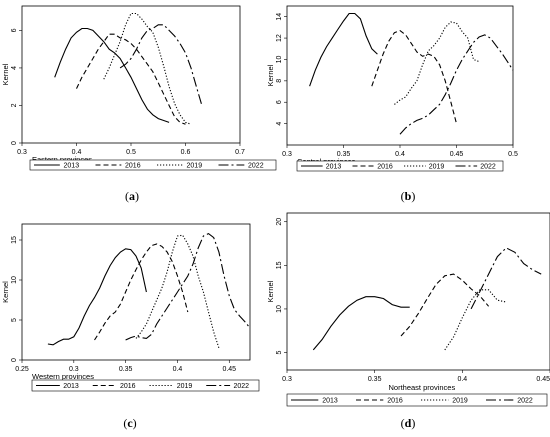  I want to click on x-tick-label: 0.25, so click(22, 369).